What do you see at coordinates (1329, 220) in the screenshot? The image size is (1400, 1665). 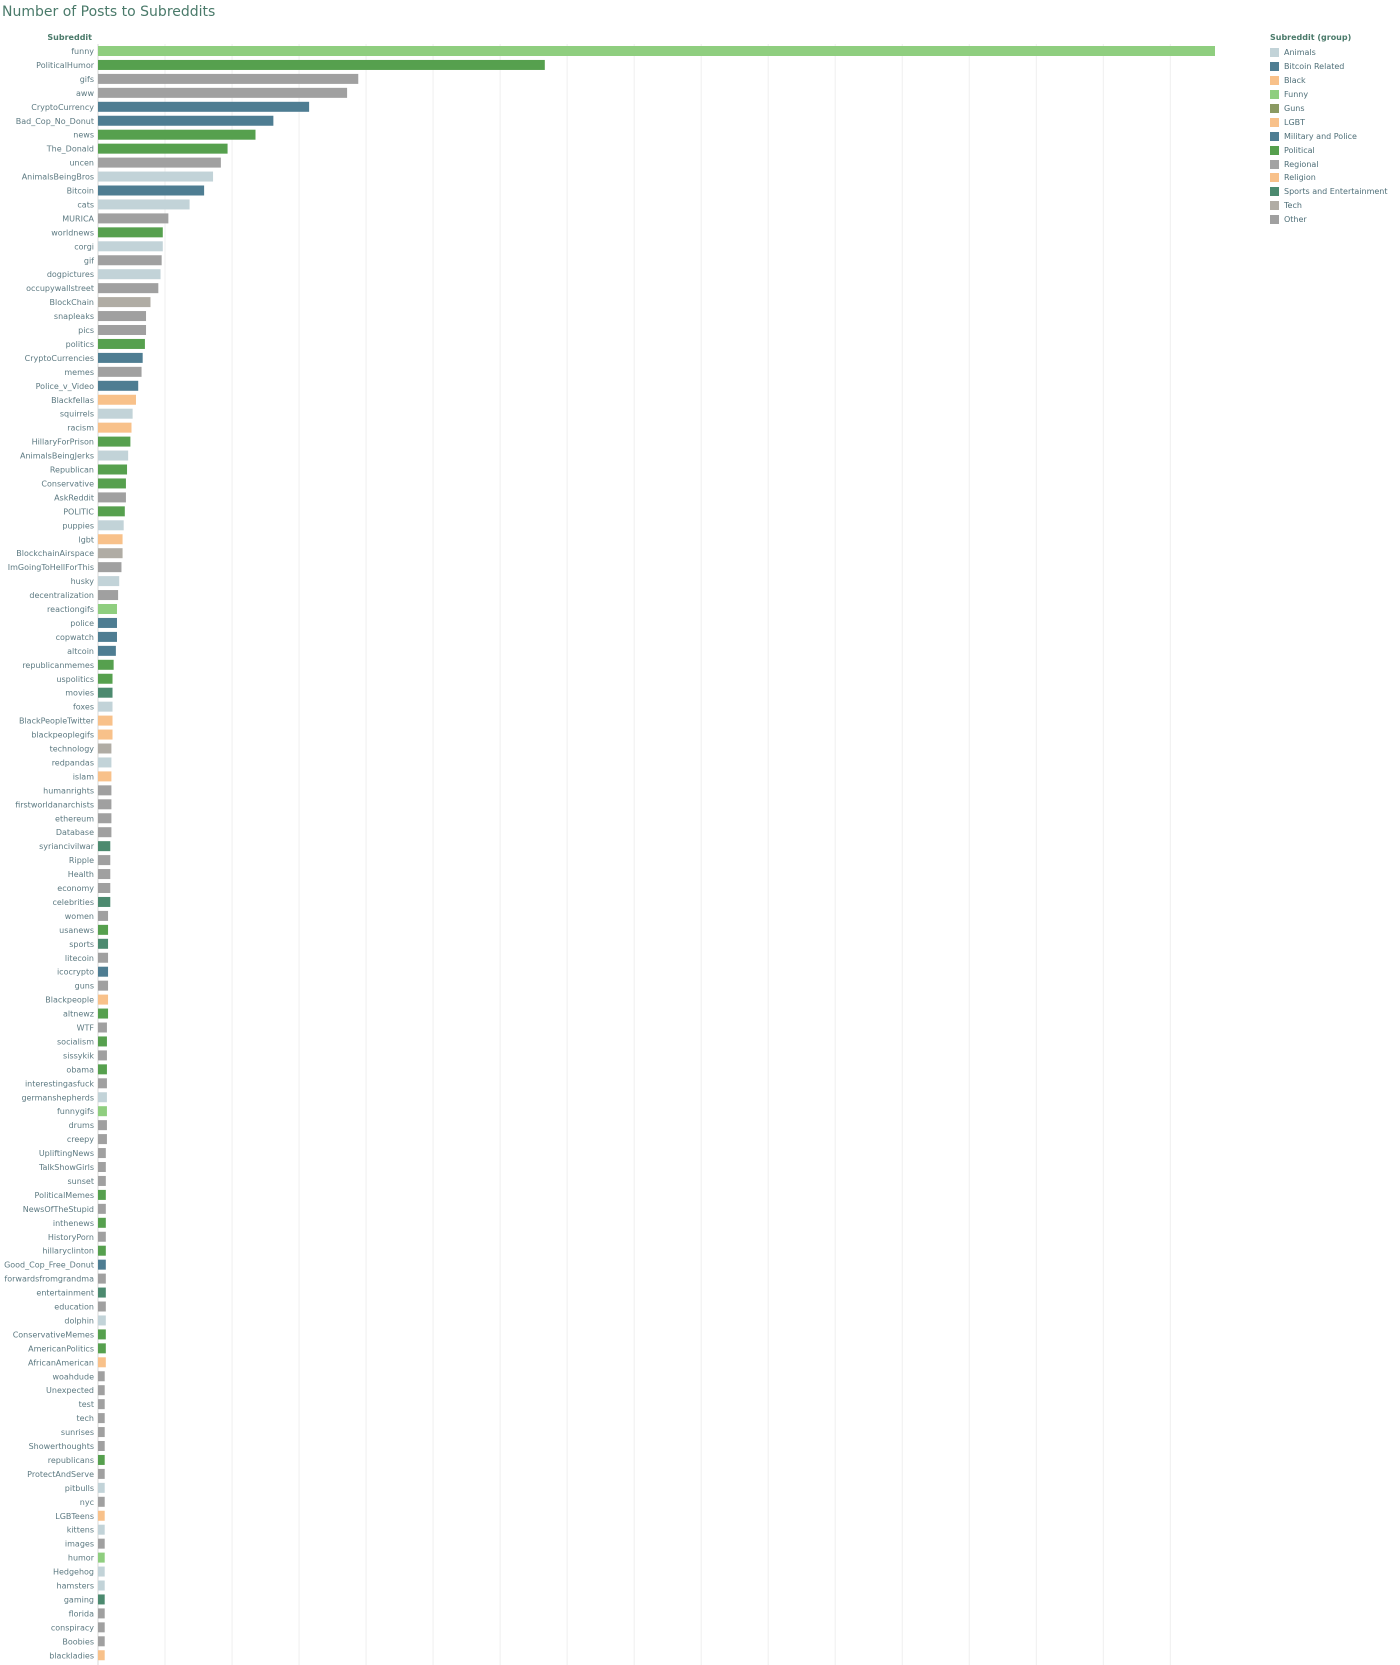 I see `legend-item: Other` at bounding box center [1329, 220].